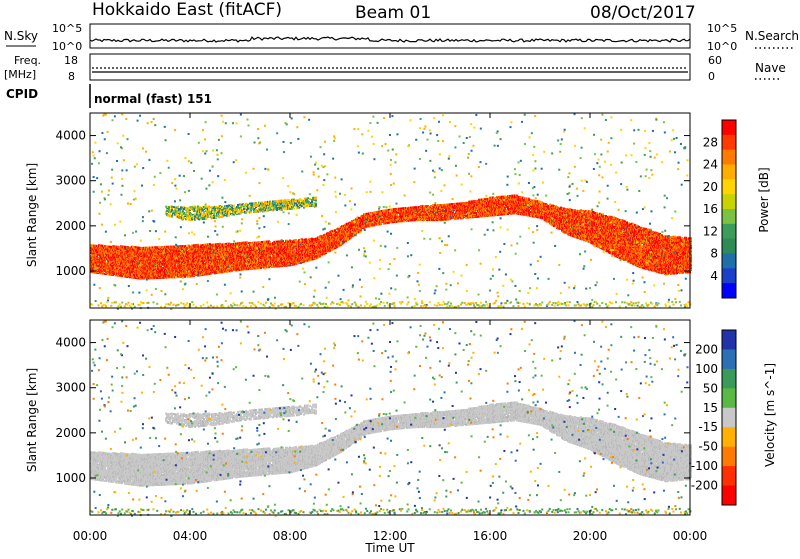  What do you see at coordinates (390, 67) in the screenshot?
I see `freq-frame` at bounding box center [390, 67].